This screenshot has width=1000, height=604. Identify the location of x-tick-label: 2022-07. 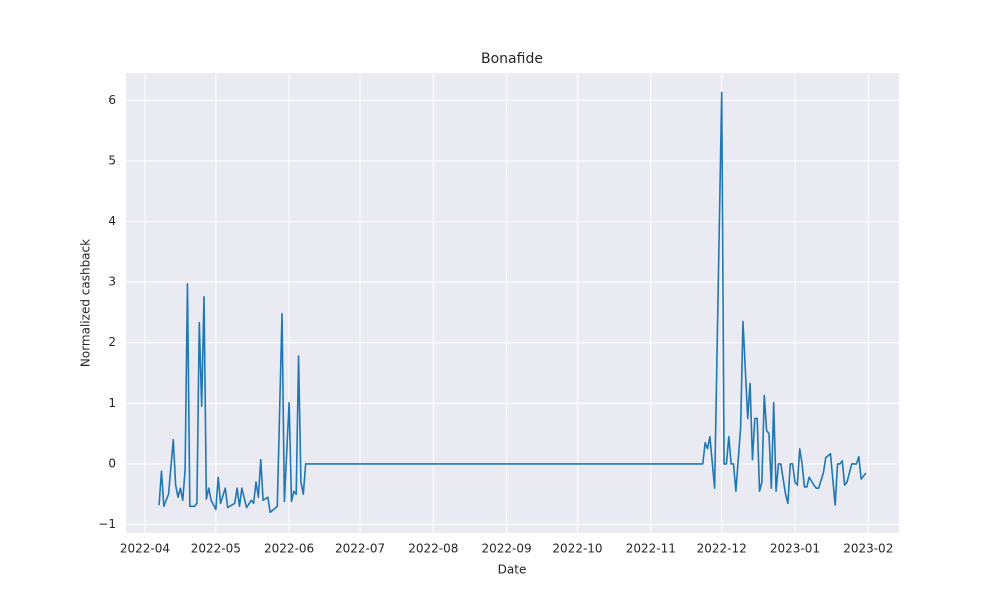
(360, 549).